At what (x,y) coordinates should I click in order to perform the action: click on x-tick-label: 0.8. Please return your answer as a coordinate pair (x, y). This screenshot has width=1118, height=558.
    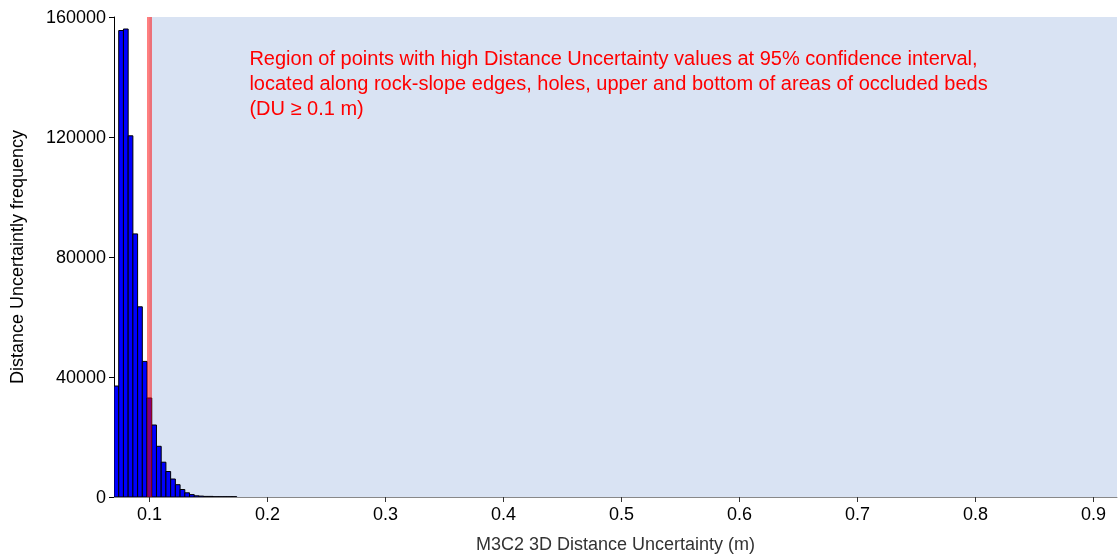
    Looking at the image, I should click on (975, 514).